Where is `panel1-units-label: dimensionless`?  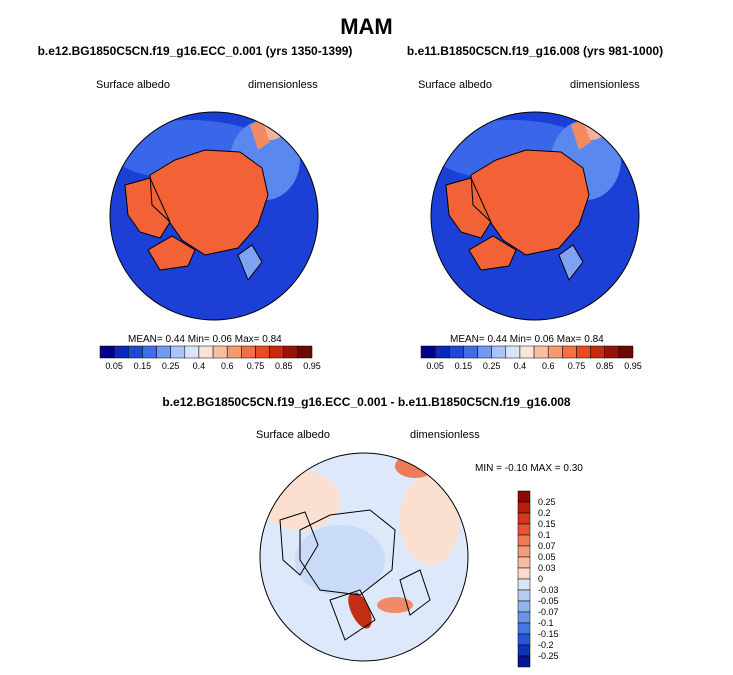
panel1-units-label: dimensionless is located at coordinates (283, 85).